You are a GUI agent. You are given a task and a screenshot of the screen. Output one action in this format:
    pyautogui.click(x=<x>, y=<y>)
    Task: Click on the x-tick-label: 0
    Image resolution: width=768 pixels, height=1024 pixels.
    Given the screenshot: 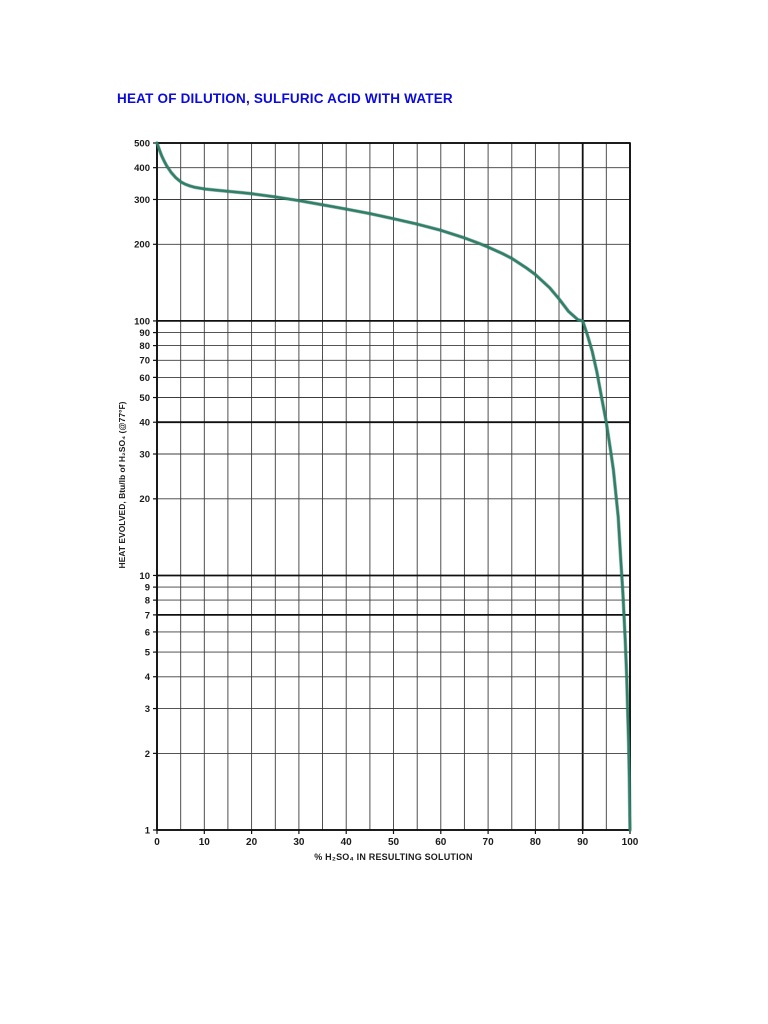 What is the action you would take?
    pyautogui.click(x=157, y=842)
    